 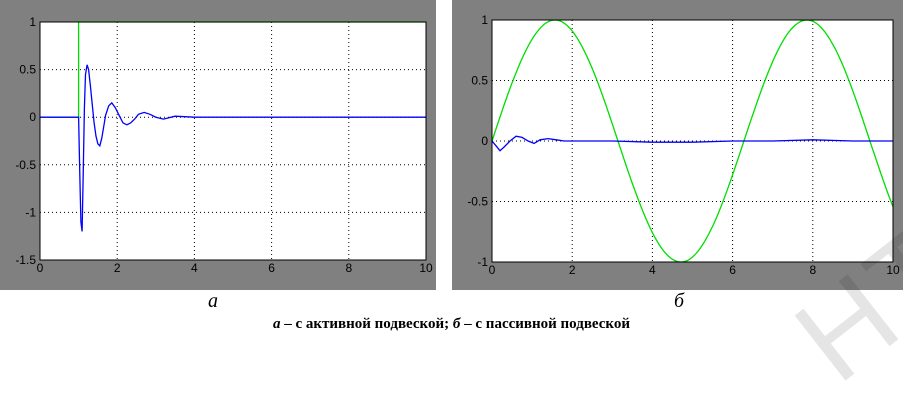 I want to click on y-tick-label: -1.5, so click(x=25, y=260).